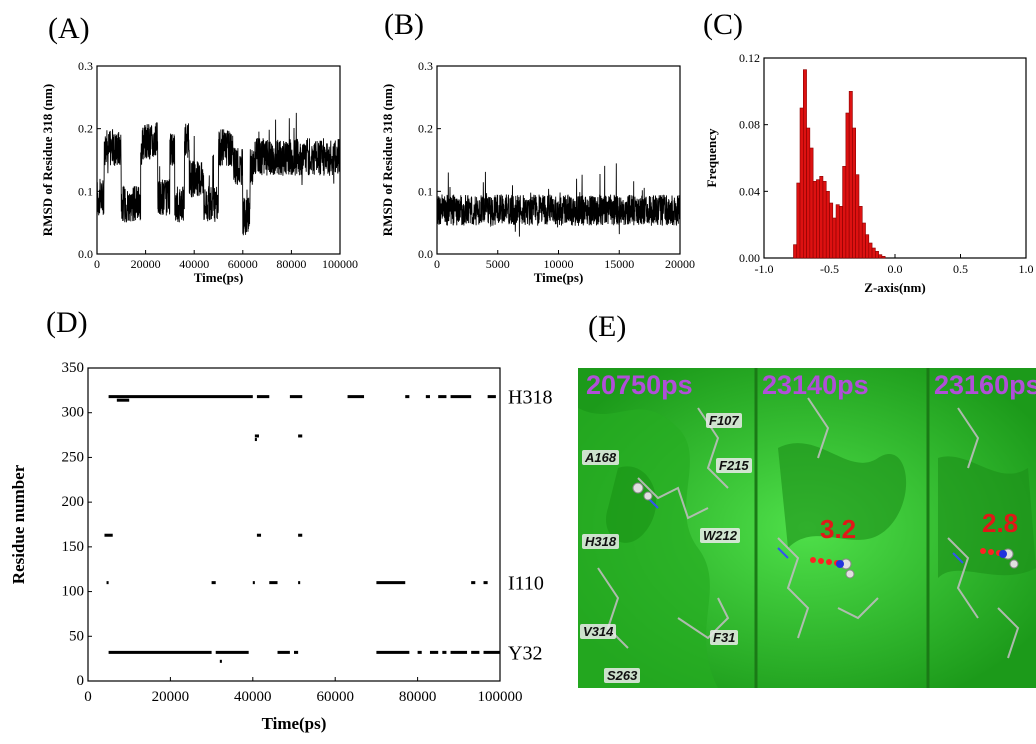 The height and width of the screenshot is (744, 1036). I want to click on residue-right-label: I110, so click(526, 584).